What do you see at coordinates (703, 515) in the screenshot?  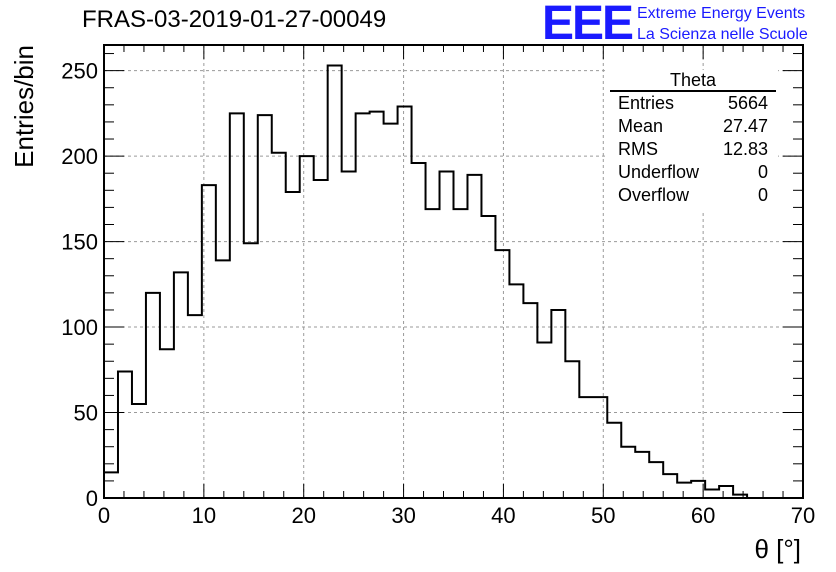 I see `x-tick-label: 60` at bounding box center [703, 515].